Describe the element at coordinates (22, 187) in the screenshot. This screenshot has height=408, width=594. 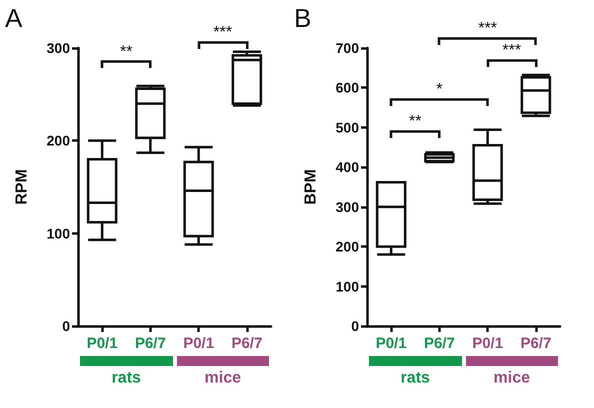
I see `y-axis-title: RPM` at that location.